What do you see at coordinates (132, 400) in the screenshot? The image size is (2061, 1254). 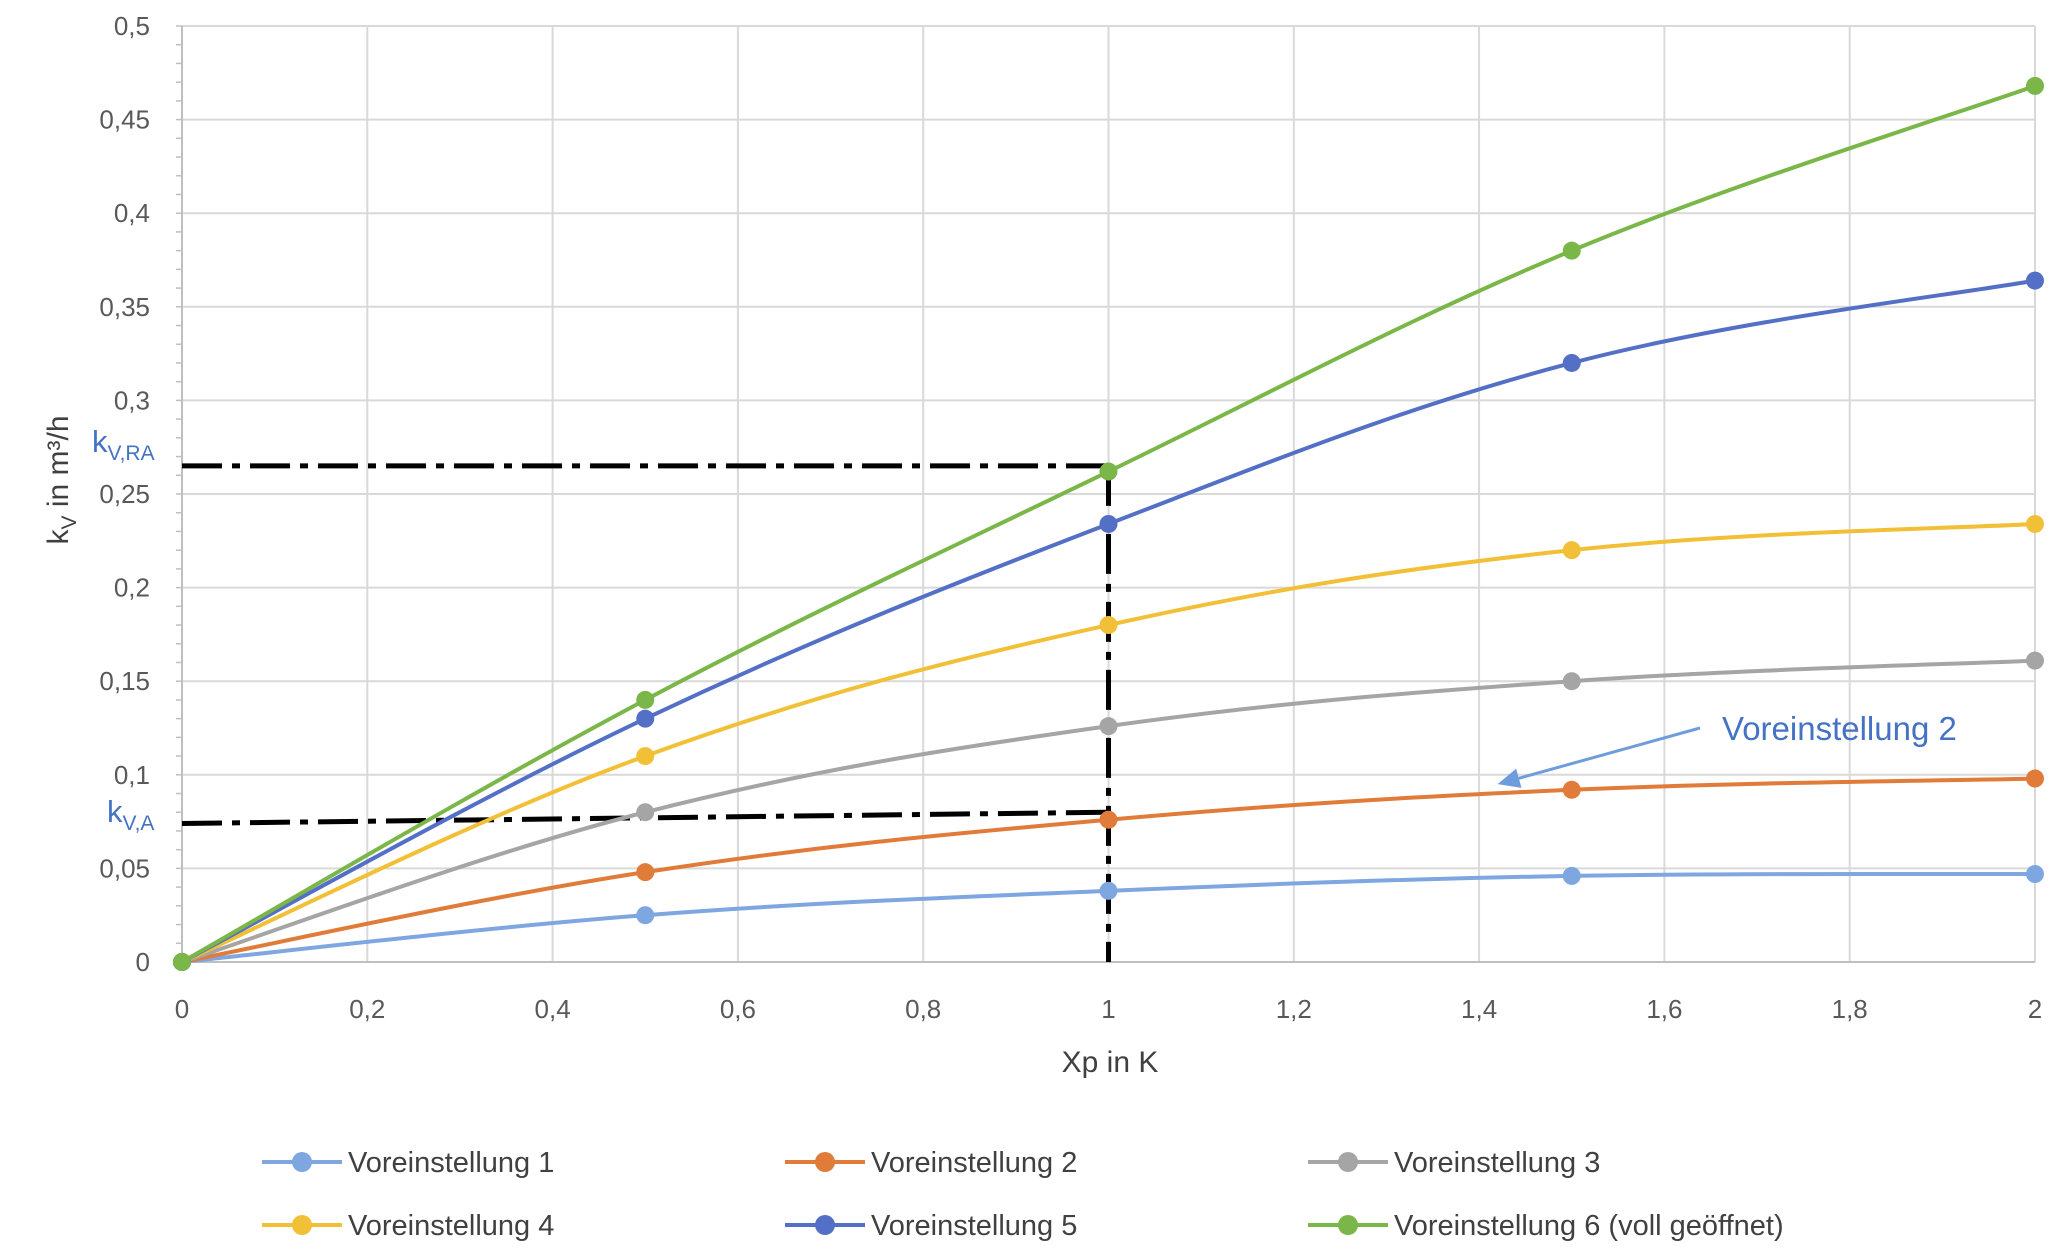 I see `y-tick-label-6: 0,3` at bounding box center [132, 400].